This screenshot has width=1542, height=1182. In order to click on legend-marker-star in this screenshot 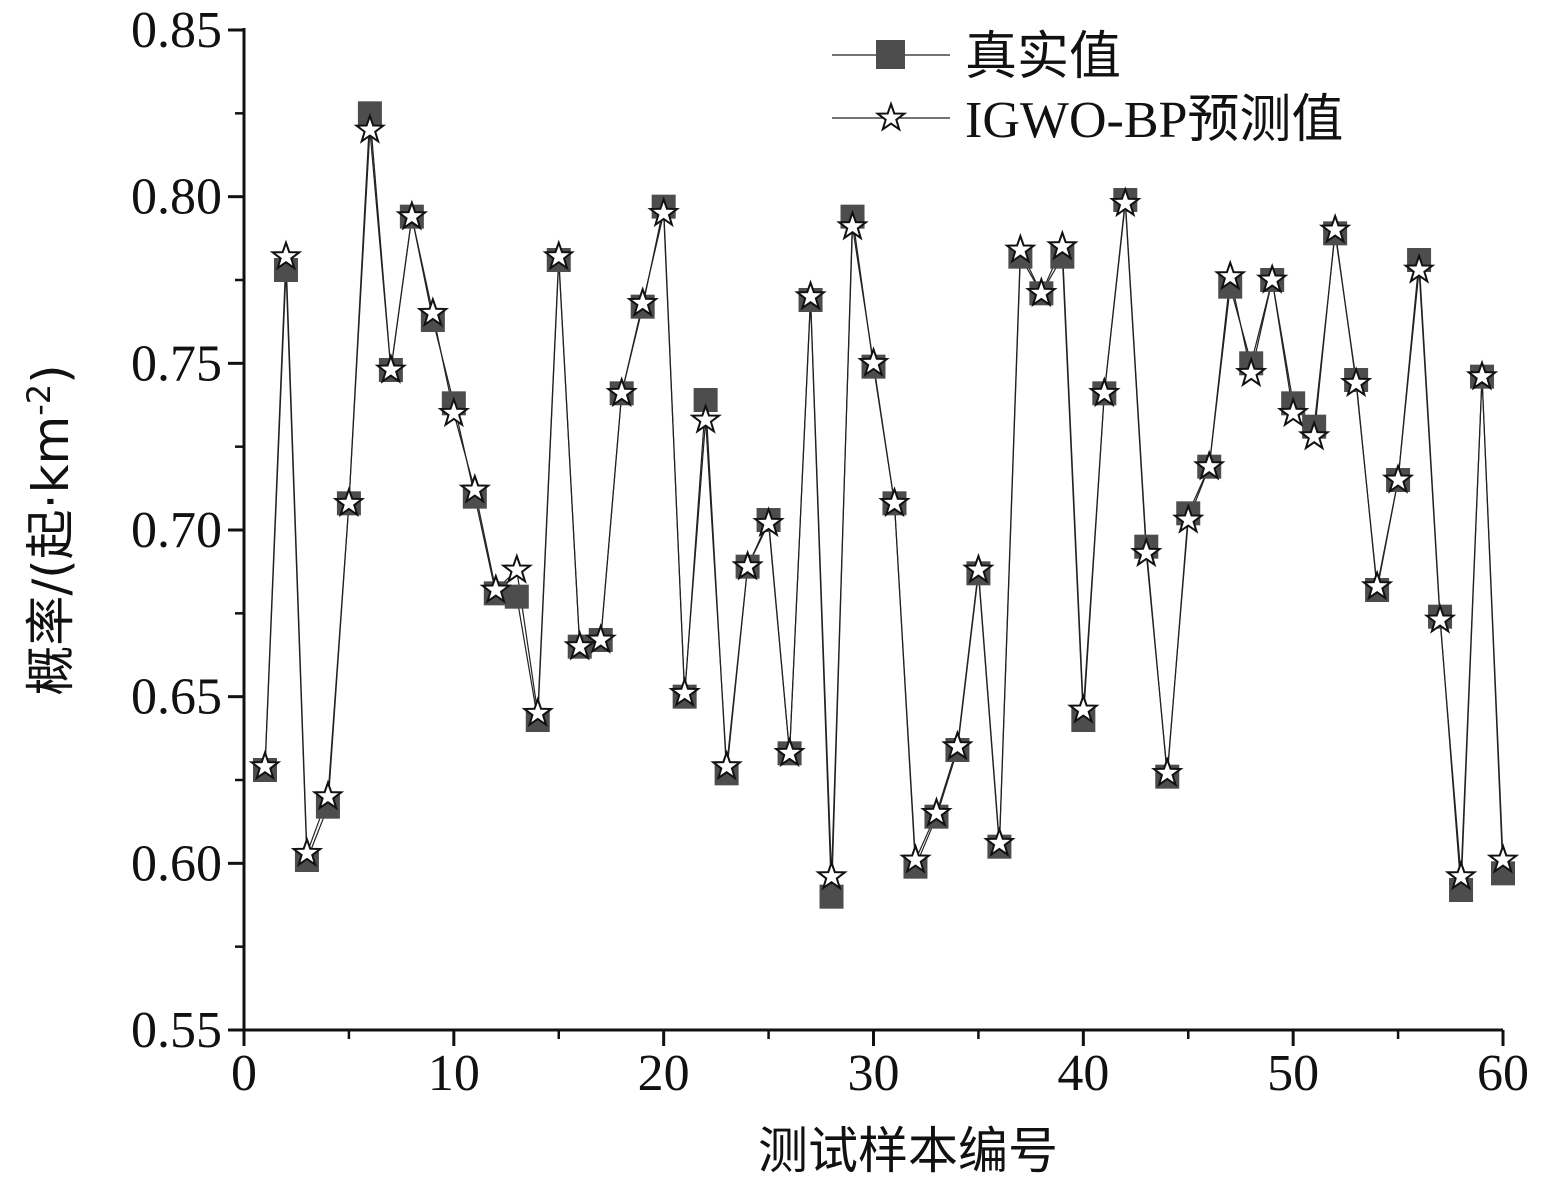, I will do `click(891, 116)`.